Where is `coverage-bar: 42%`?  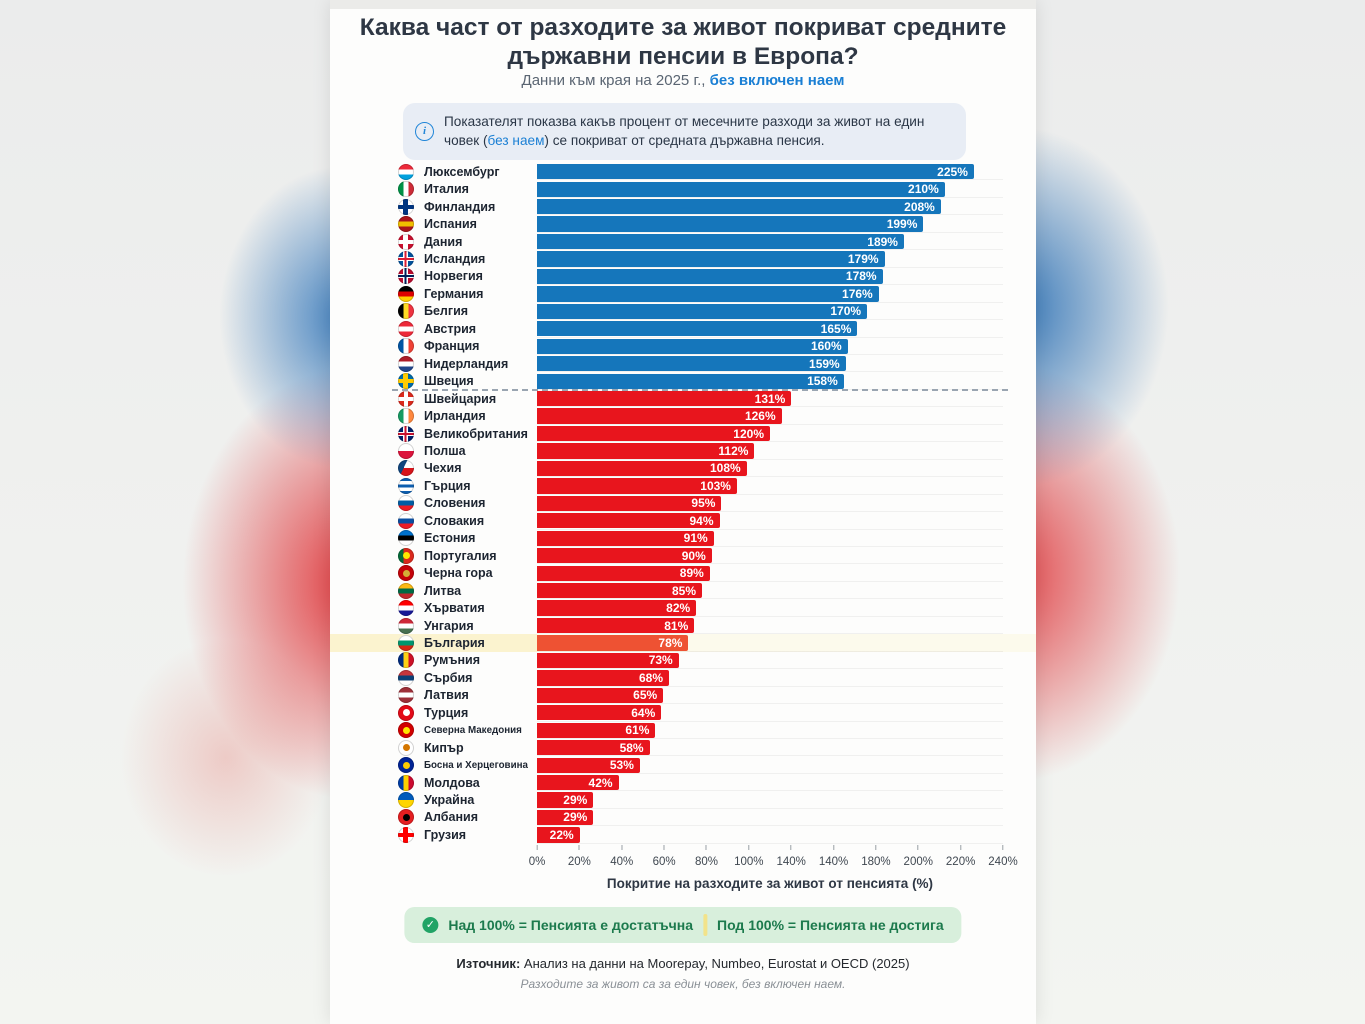 coverage-bar: 42% is located at coordinates (578, 782).